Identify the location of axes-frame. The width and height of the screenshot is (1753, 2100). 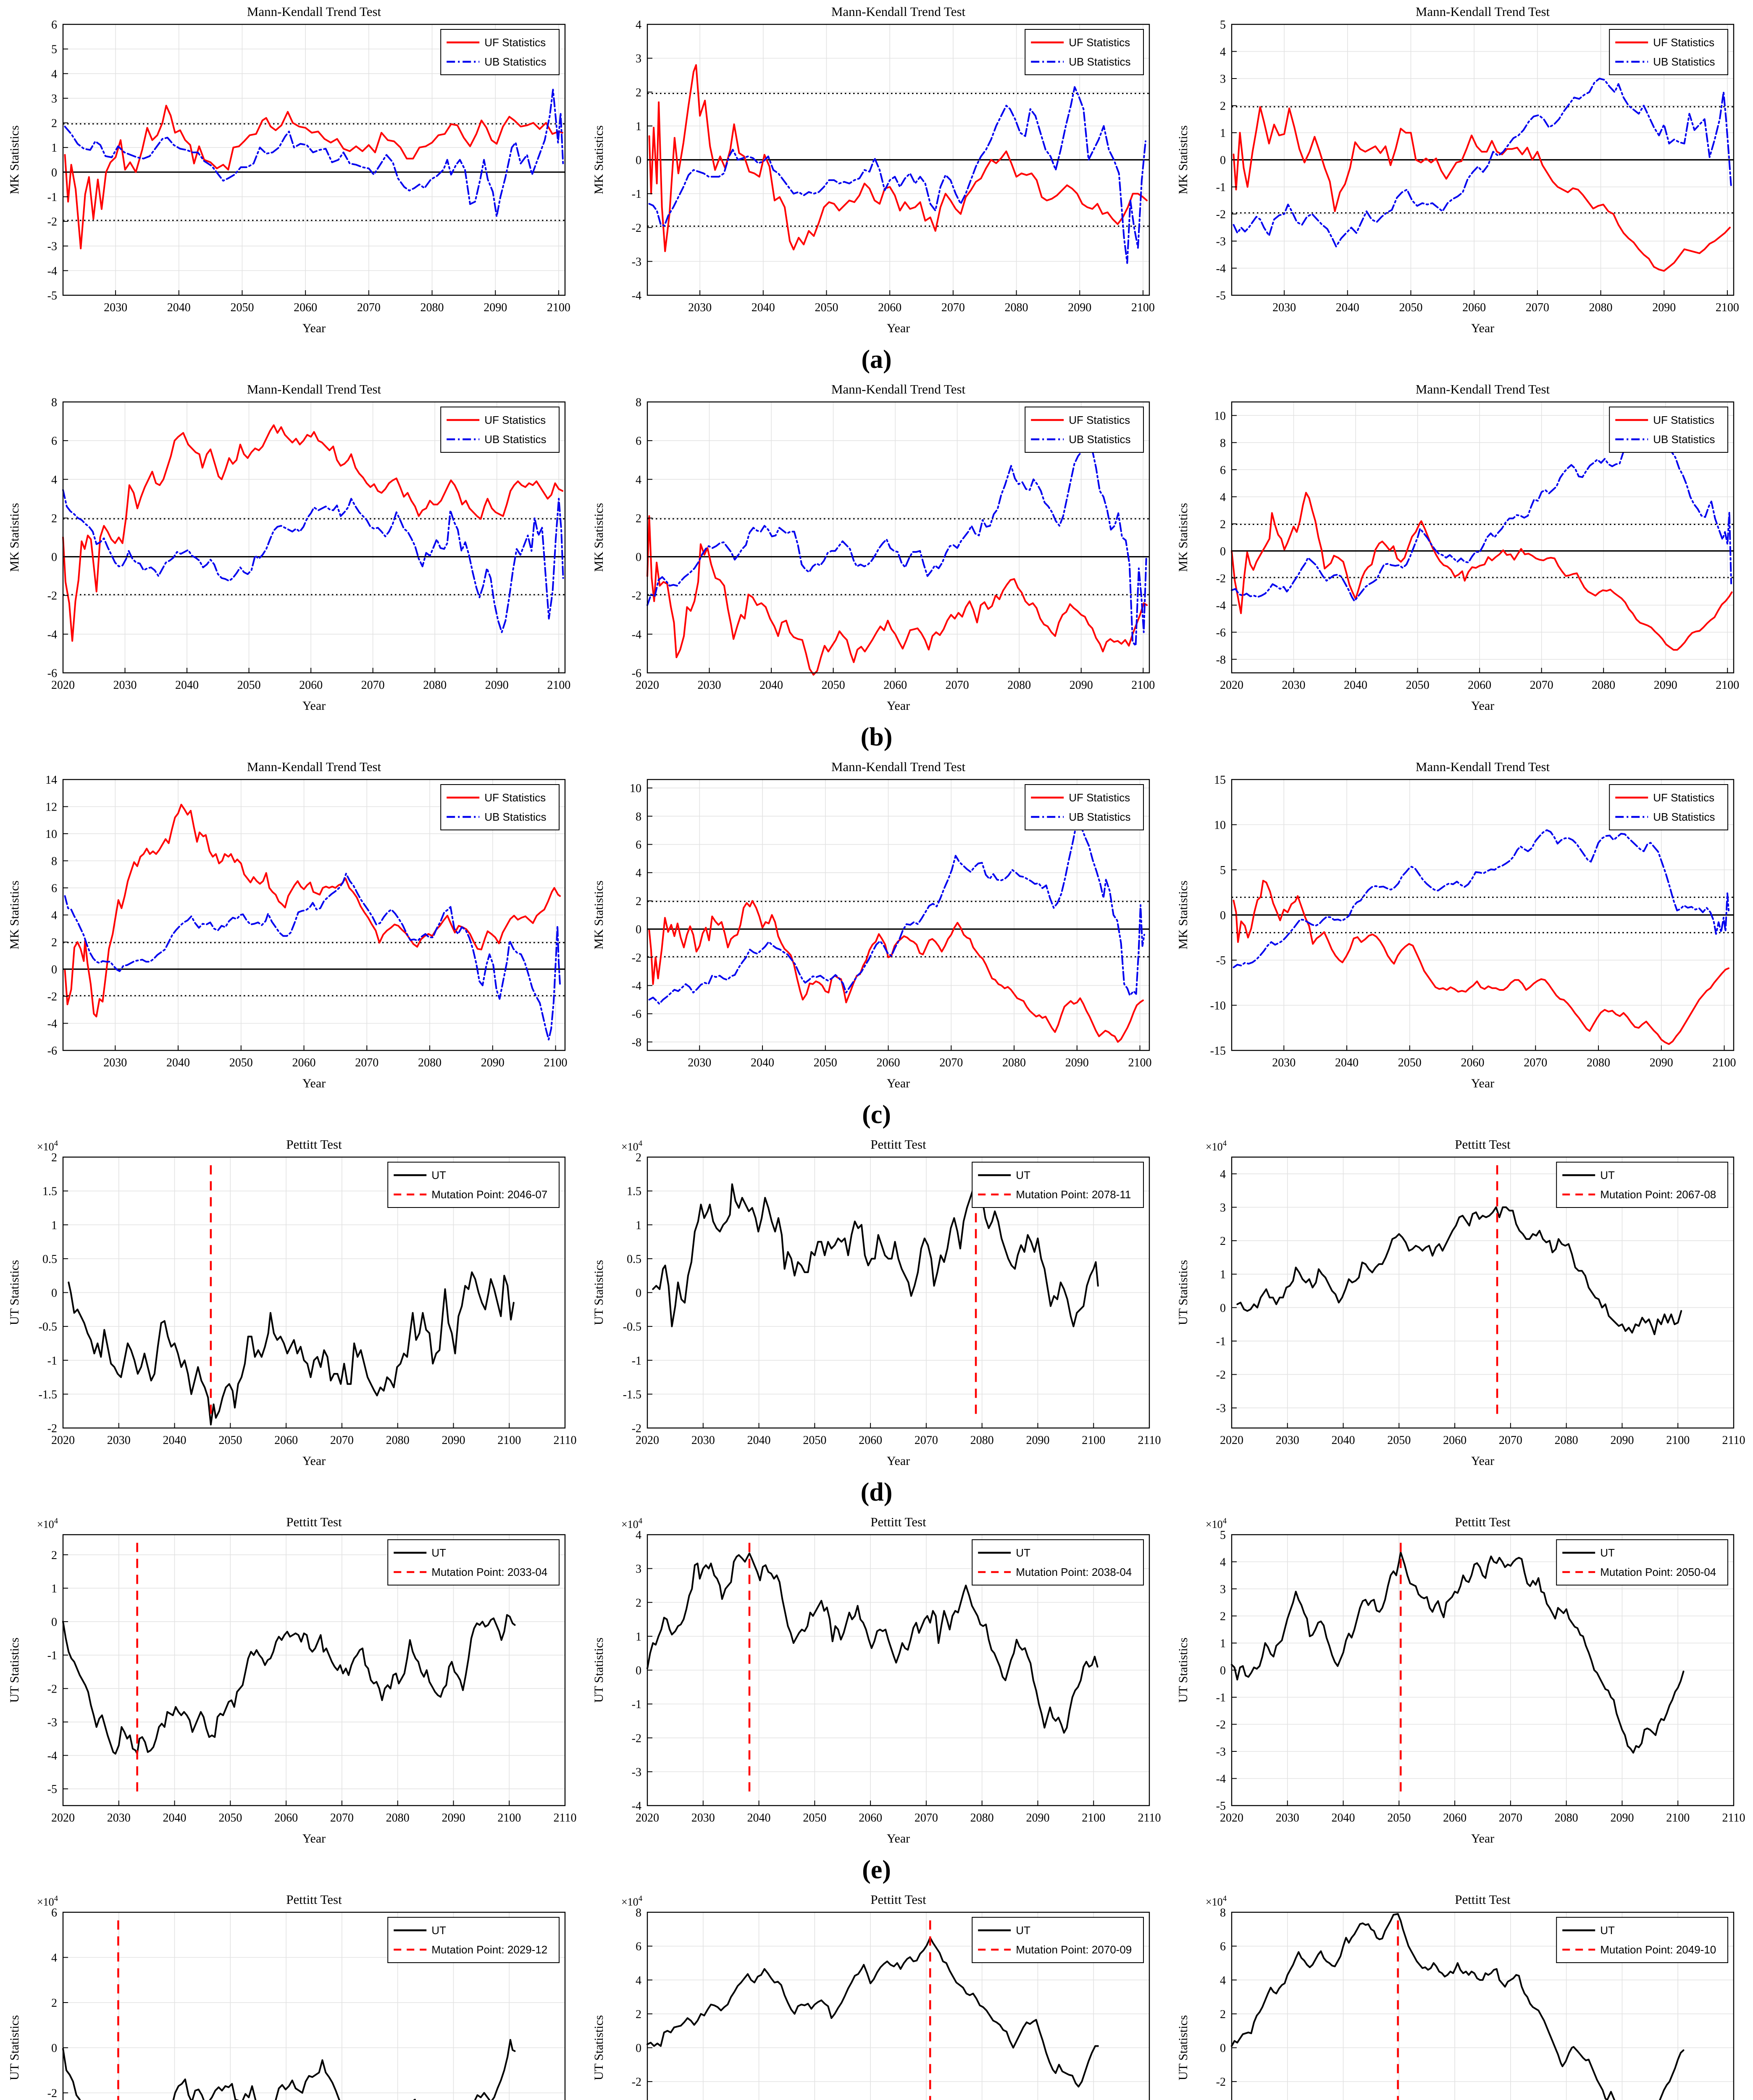
(314, 1670).